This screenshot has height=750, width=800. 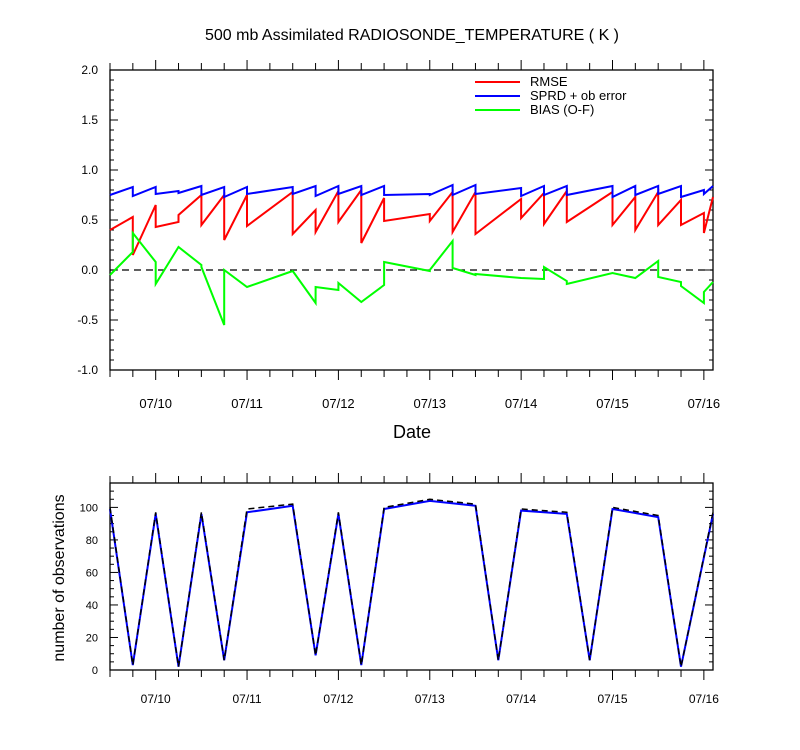 What do you see at coordinates (89, 508) in the screenshot?
I see `y-tick-label: 100` at bounding box center [89, 508].